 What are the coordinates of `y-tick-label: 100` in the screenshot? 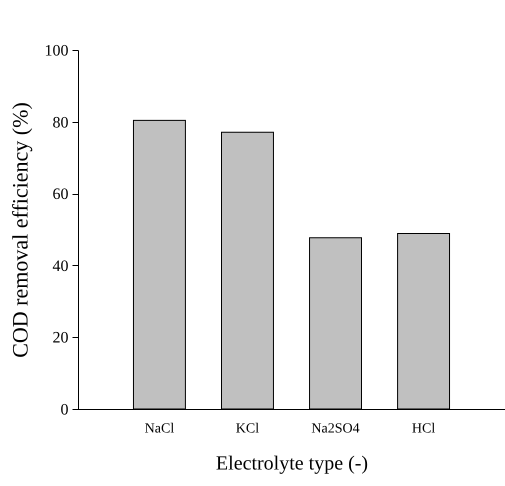 It's located at (56, 51).